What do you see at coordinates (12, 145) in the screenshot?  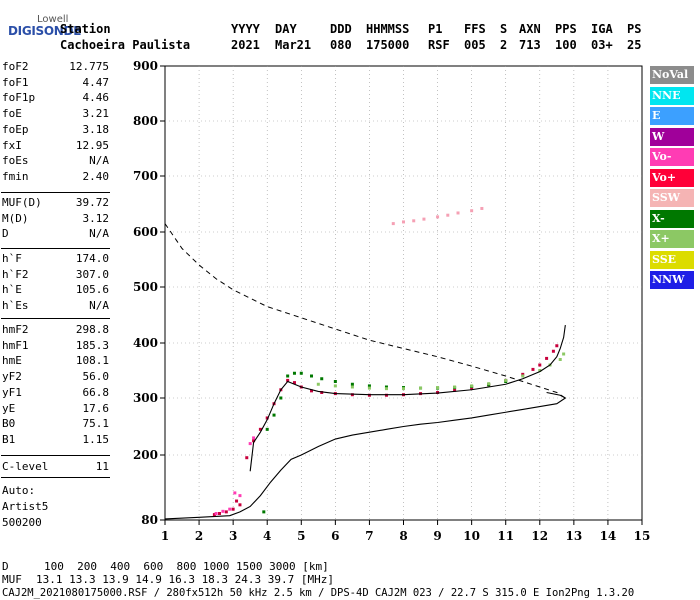 I see `param-label: fxI` at bounding box center [12, 145].